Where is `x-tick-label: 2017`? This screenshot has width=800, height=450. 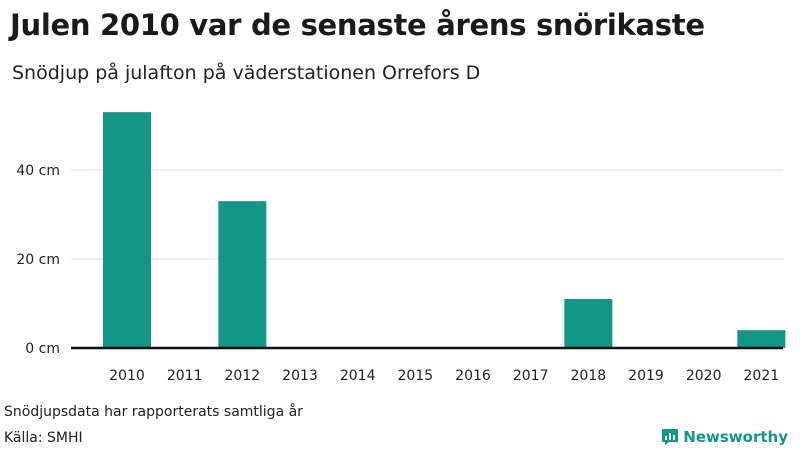
x-tick-label: 2017 is located at coordinates (531, 376).